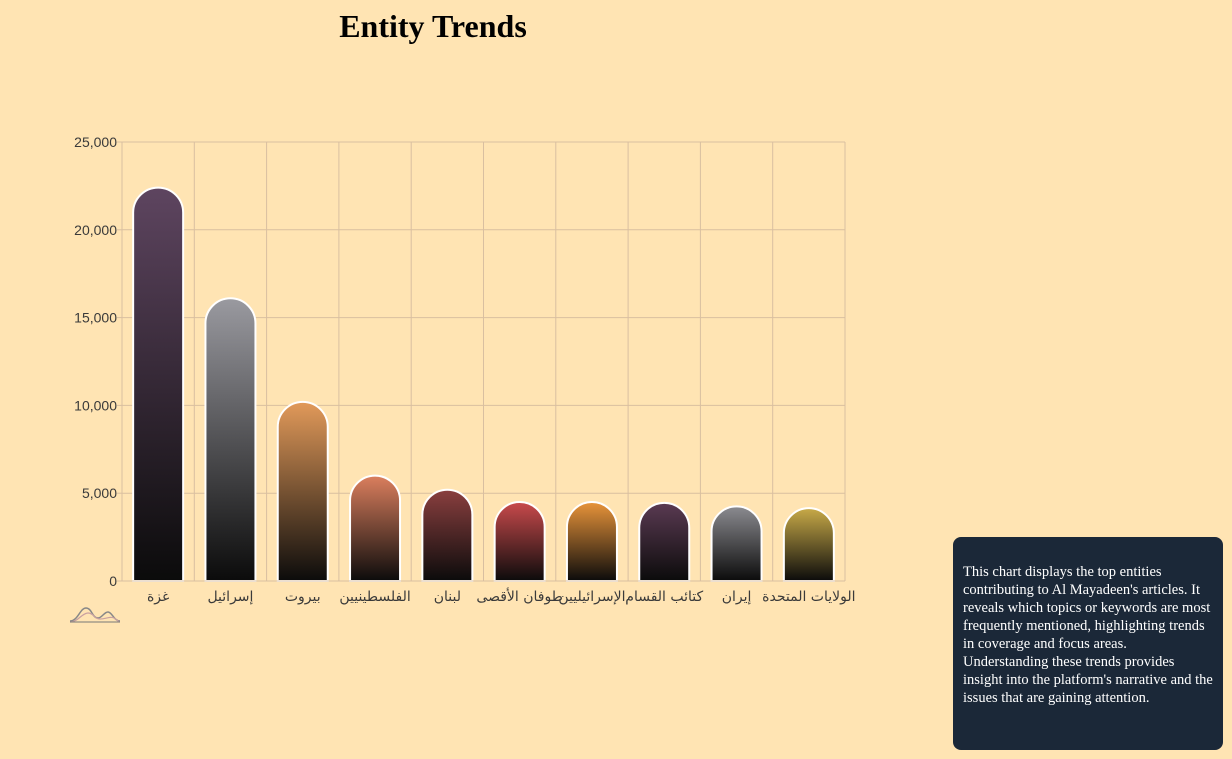  I want to click on y-axis: 0 5,000 10,000 15,000 20,000 25,000, so click(98, 361).